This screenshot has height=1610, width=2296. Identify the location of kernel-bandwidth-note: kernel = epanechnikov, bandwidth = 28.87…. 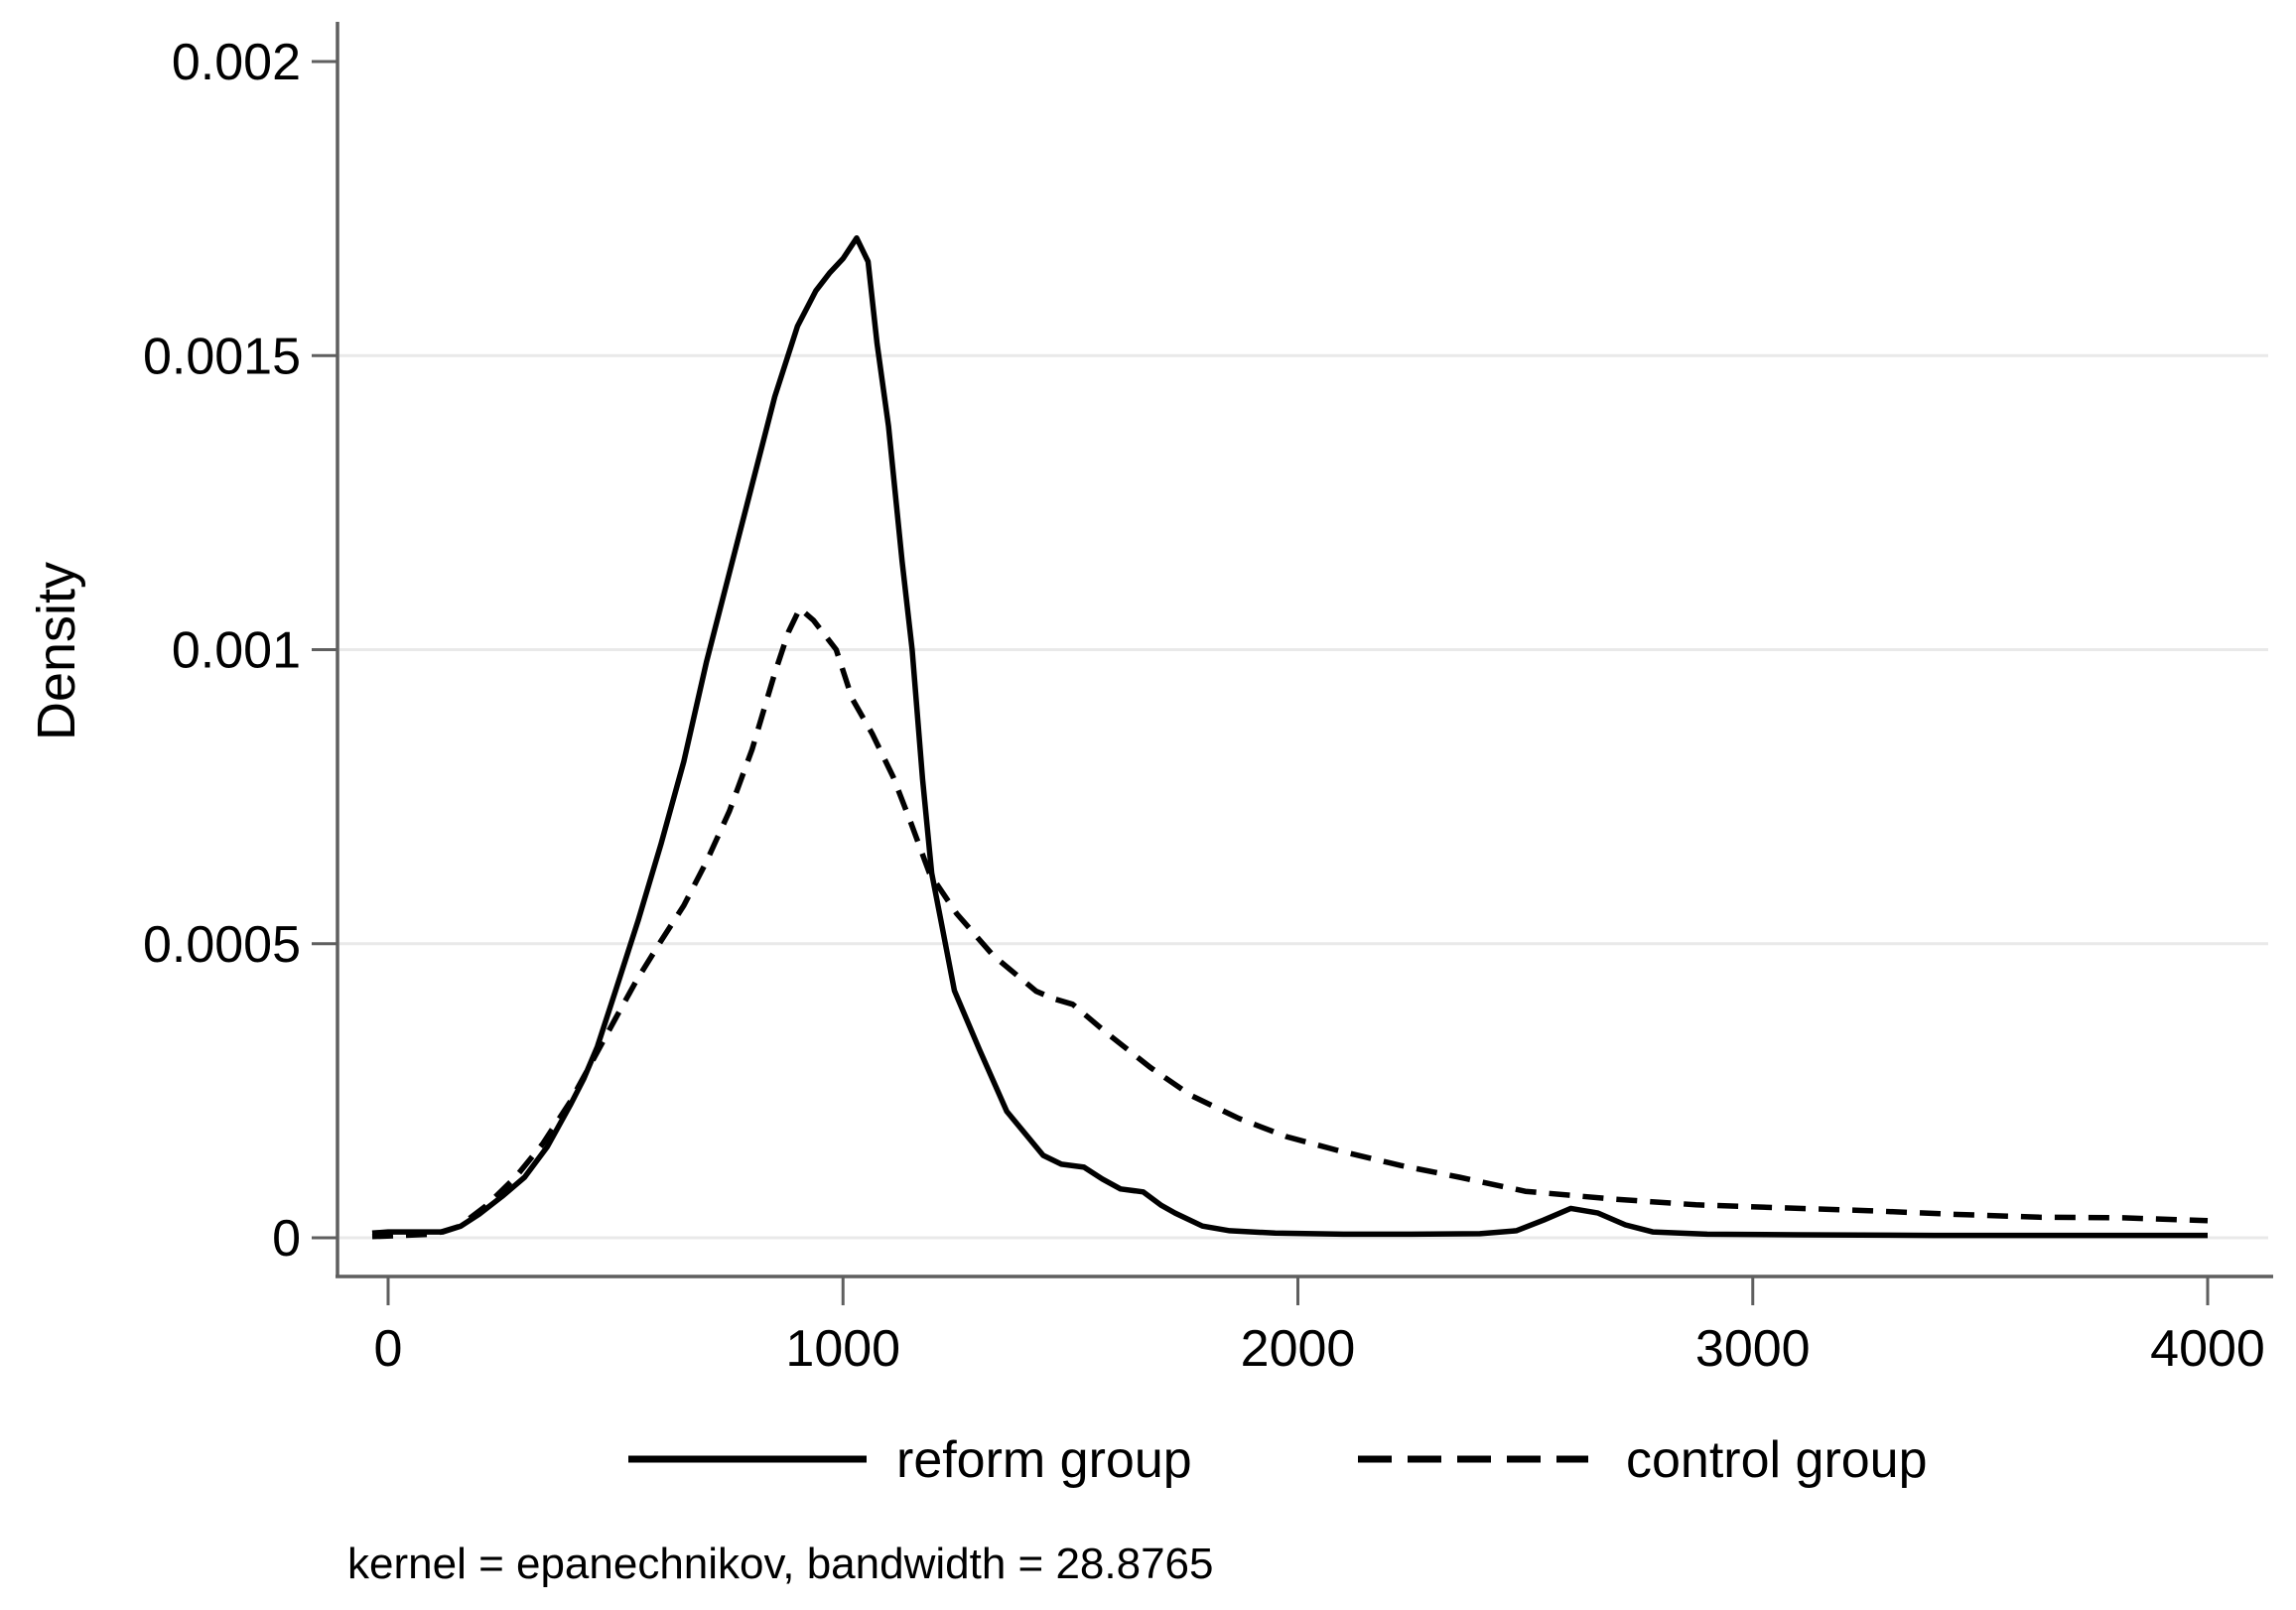
(780, 1564).